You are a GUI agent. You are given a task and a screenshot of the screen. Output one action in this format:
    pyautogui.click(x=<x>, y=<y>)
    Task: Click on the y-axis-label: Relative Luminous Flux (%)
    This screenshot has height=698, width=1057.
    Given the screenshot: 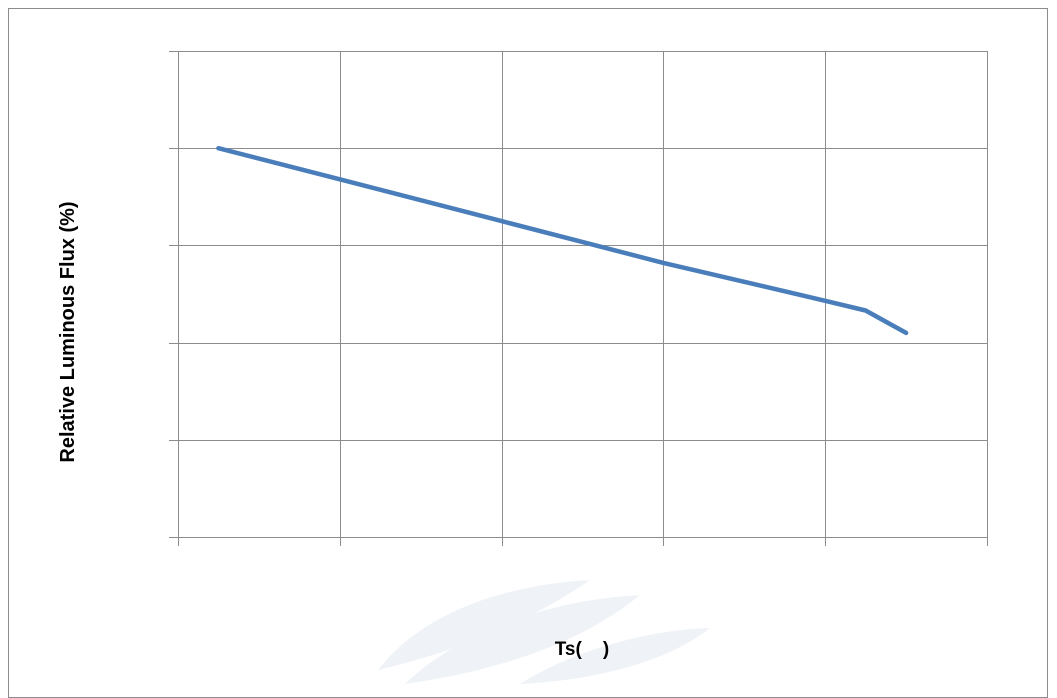 What is the action you would take?
    pyautogui.click(x=68, y=331)
    